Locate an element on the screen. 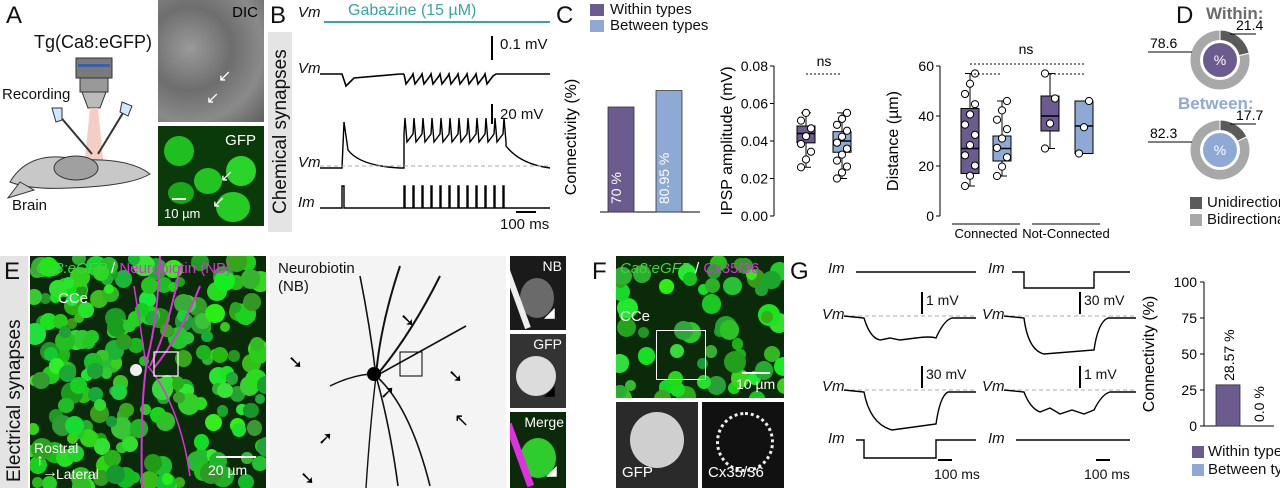 The image size is (1280, 488). chemical-traces is located at coordinates (435, 117).